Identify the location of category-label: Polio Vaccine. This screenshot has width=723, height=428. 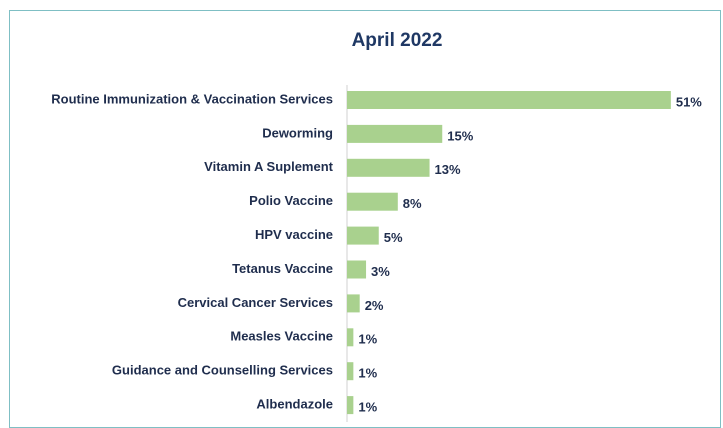
(291, 200).